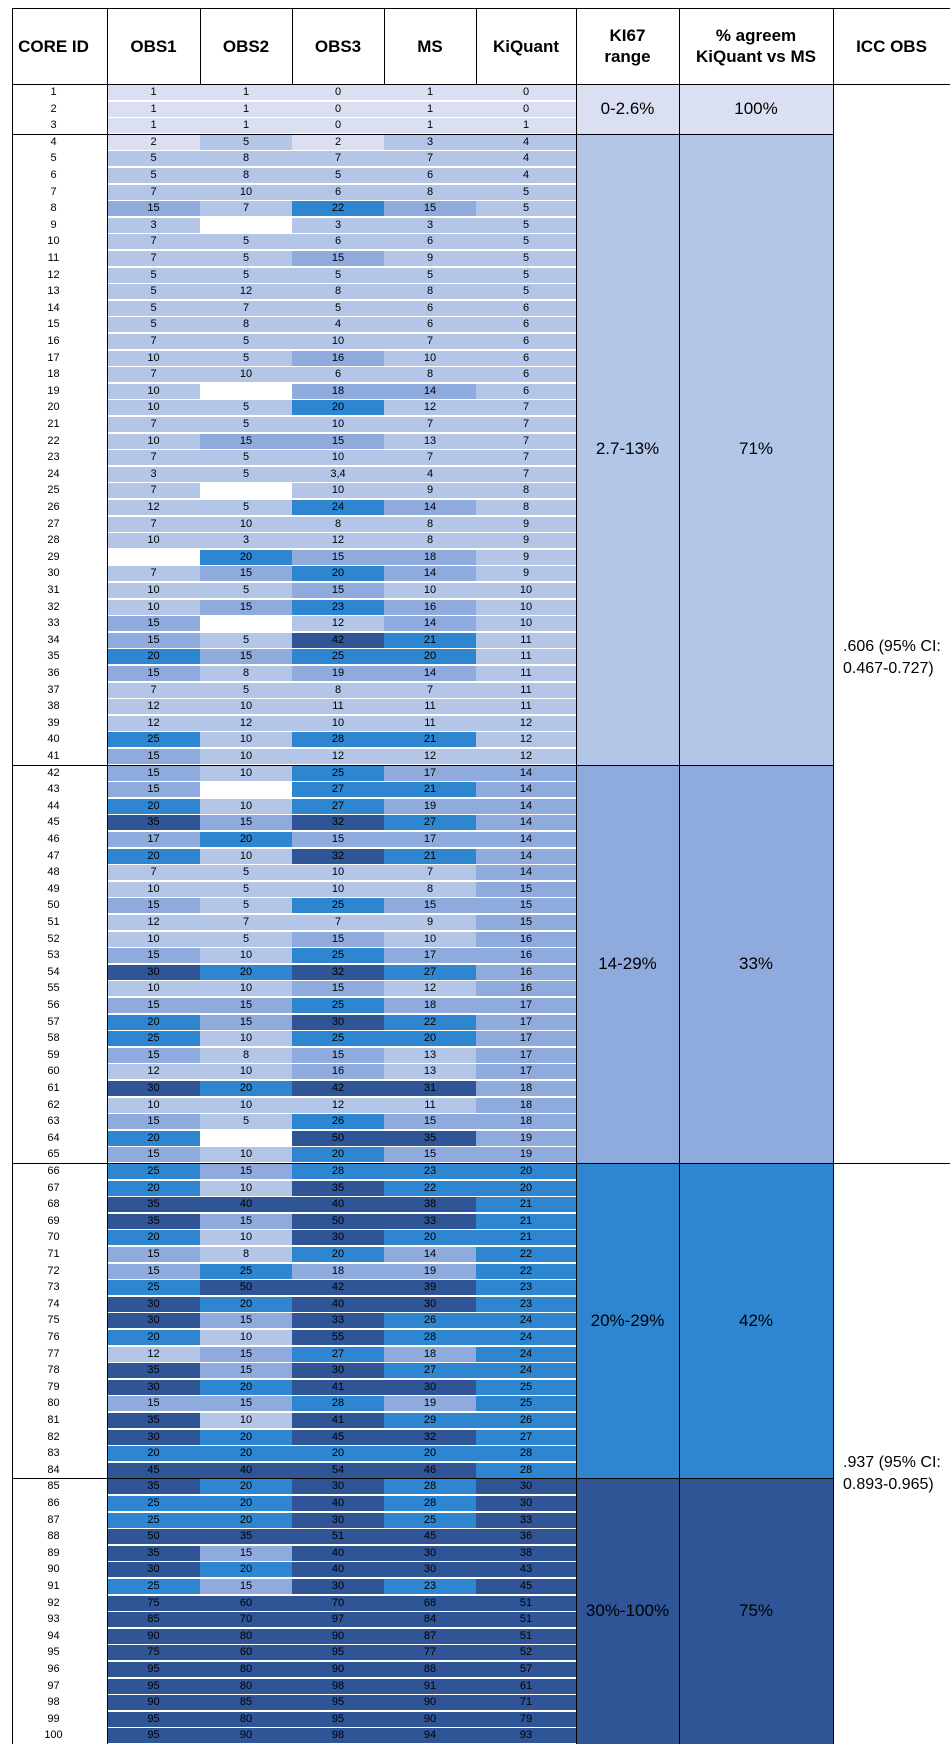  I want to click on core-id-cell: 10, so click(53, 241).